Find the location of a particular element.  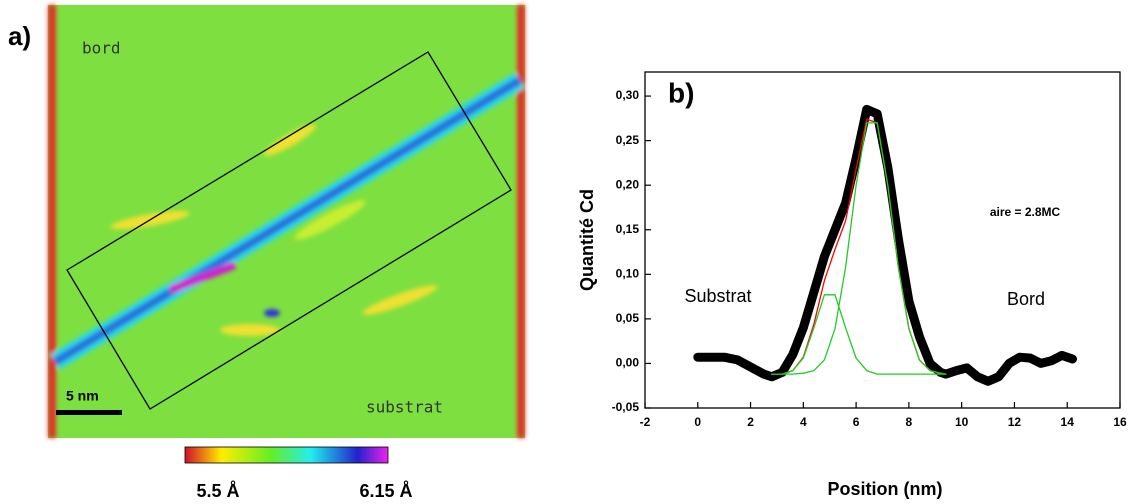

panel-label: b) is located at coordinates (681, 92).